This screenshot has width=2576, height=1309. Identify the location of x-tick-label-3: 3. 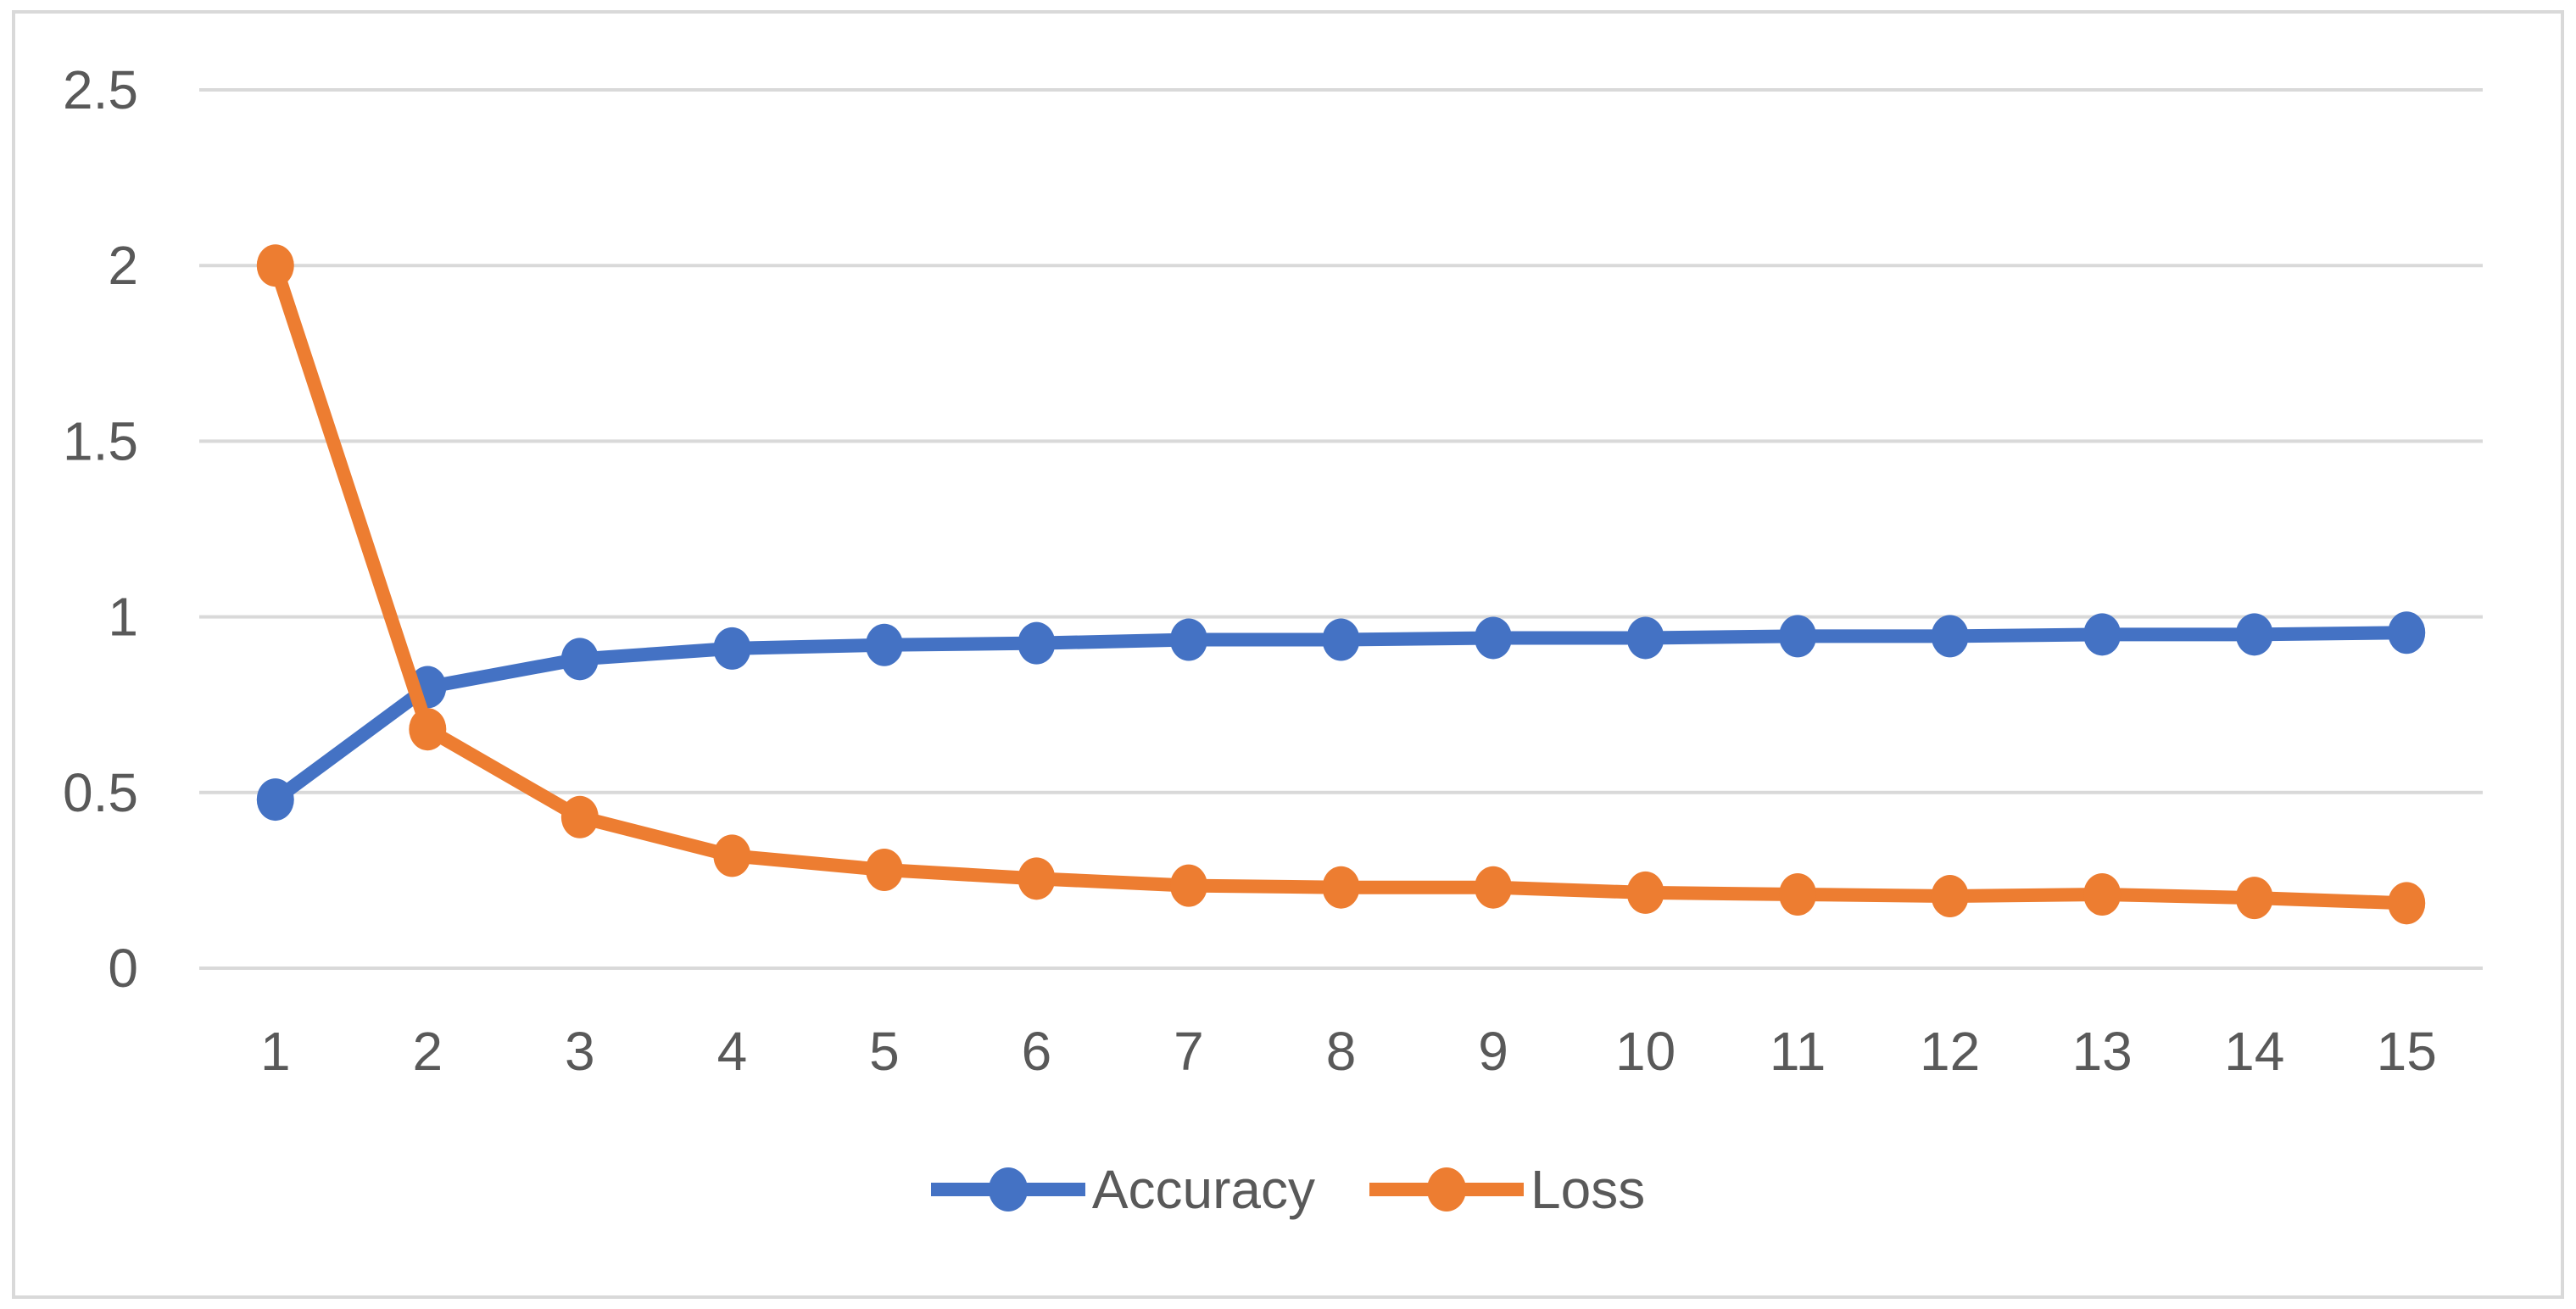
(580, 1051).